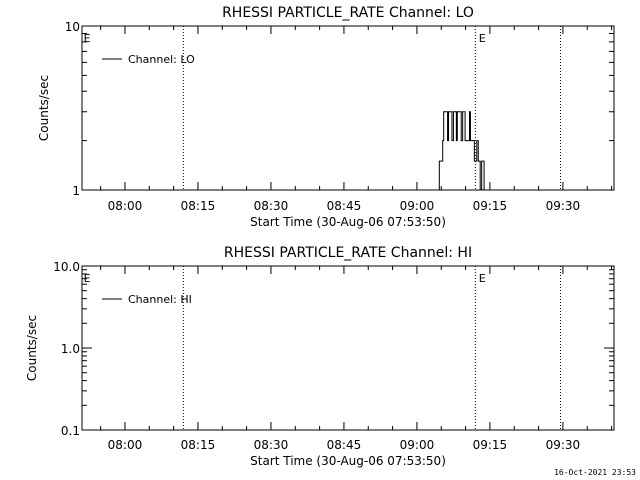 This screenshot has height=480, width=640. I want to click on y-tick-label: 0.1, so click(70, 431).